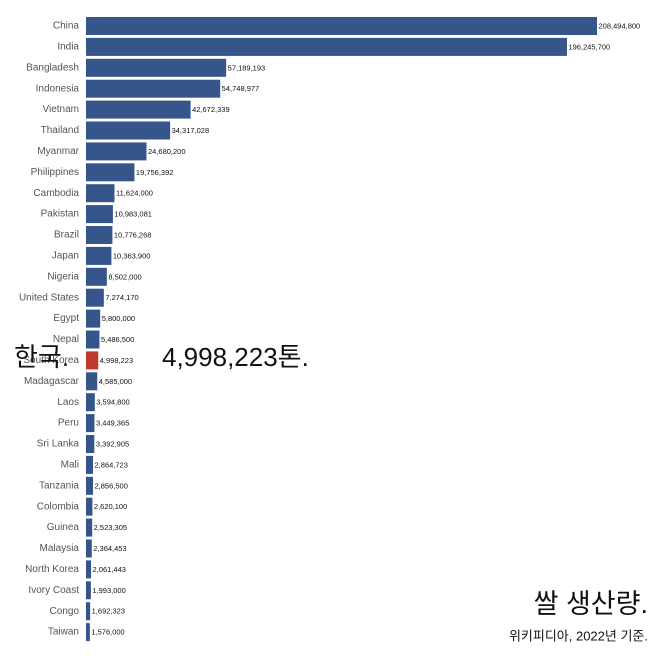  What do you see at coordinates (66, 235) in the screenshot?
I see `category-label: Brazil` at bounding box center [66, 235].